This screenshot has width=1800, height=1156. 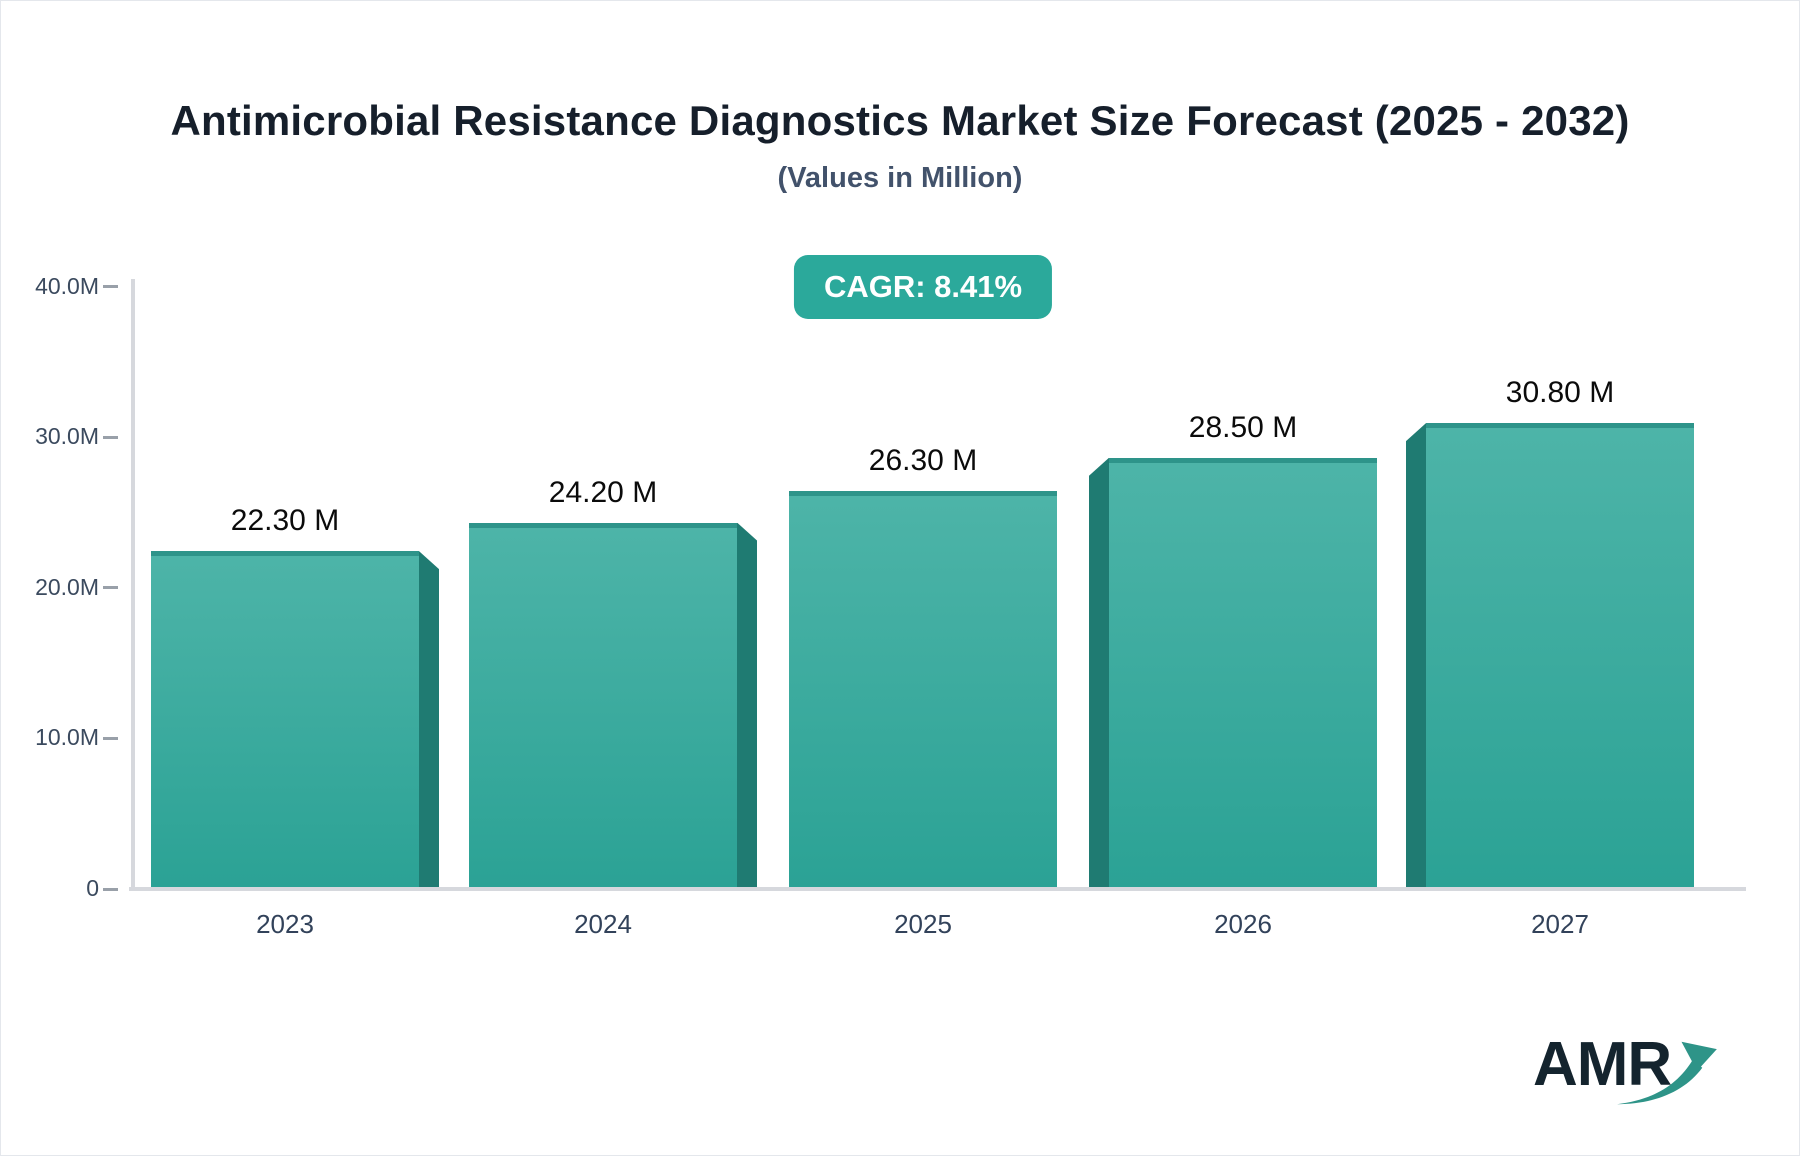 What do you see at coordinates (1243, 924) in the screenshot?
I see `x-tick-label: 2026` at bounding box center [1243, 924].